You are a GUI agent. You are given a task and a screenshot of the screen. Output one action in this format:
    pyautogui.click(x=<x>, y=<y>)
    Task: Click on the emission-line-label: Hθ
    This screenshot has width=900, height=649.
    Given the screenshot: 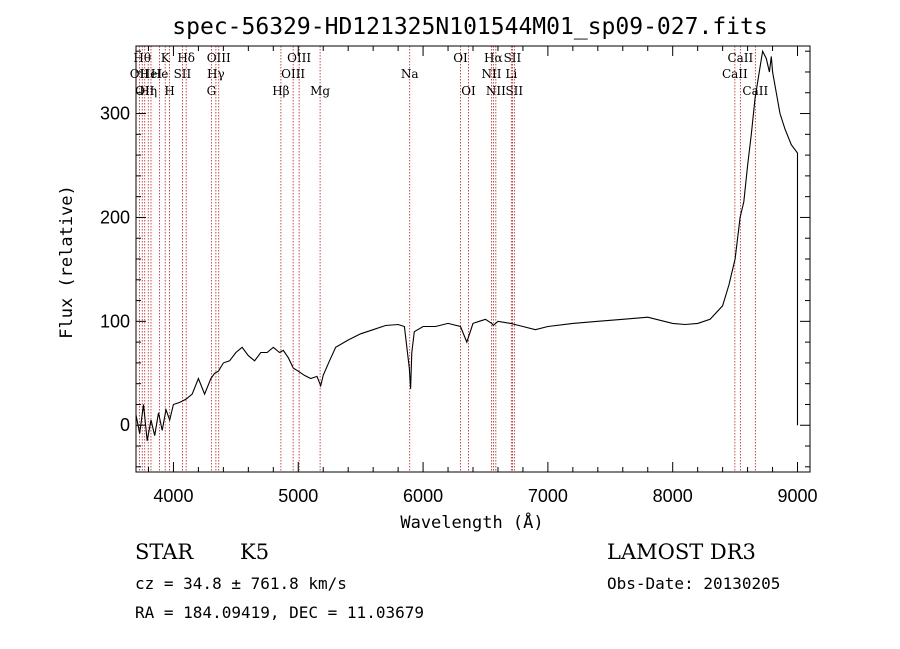 What is the action you would take?
    pyautogui.click(x=142, y=58)
    